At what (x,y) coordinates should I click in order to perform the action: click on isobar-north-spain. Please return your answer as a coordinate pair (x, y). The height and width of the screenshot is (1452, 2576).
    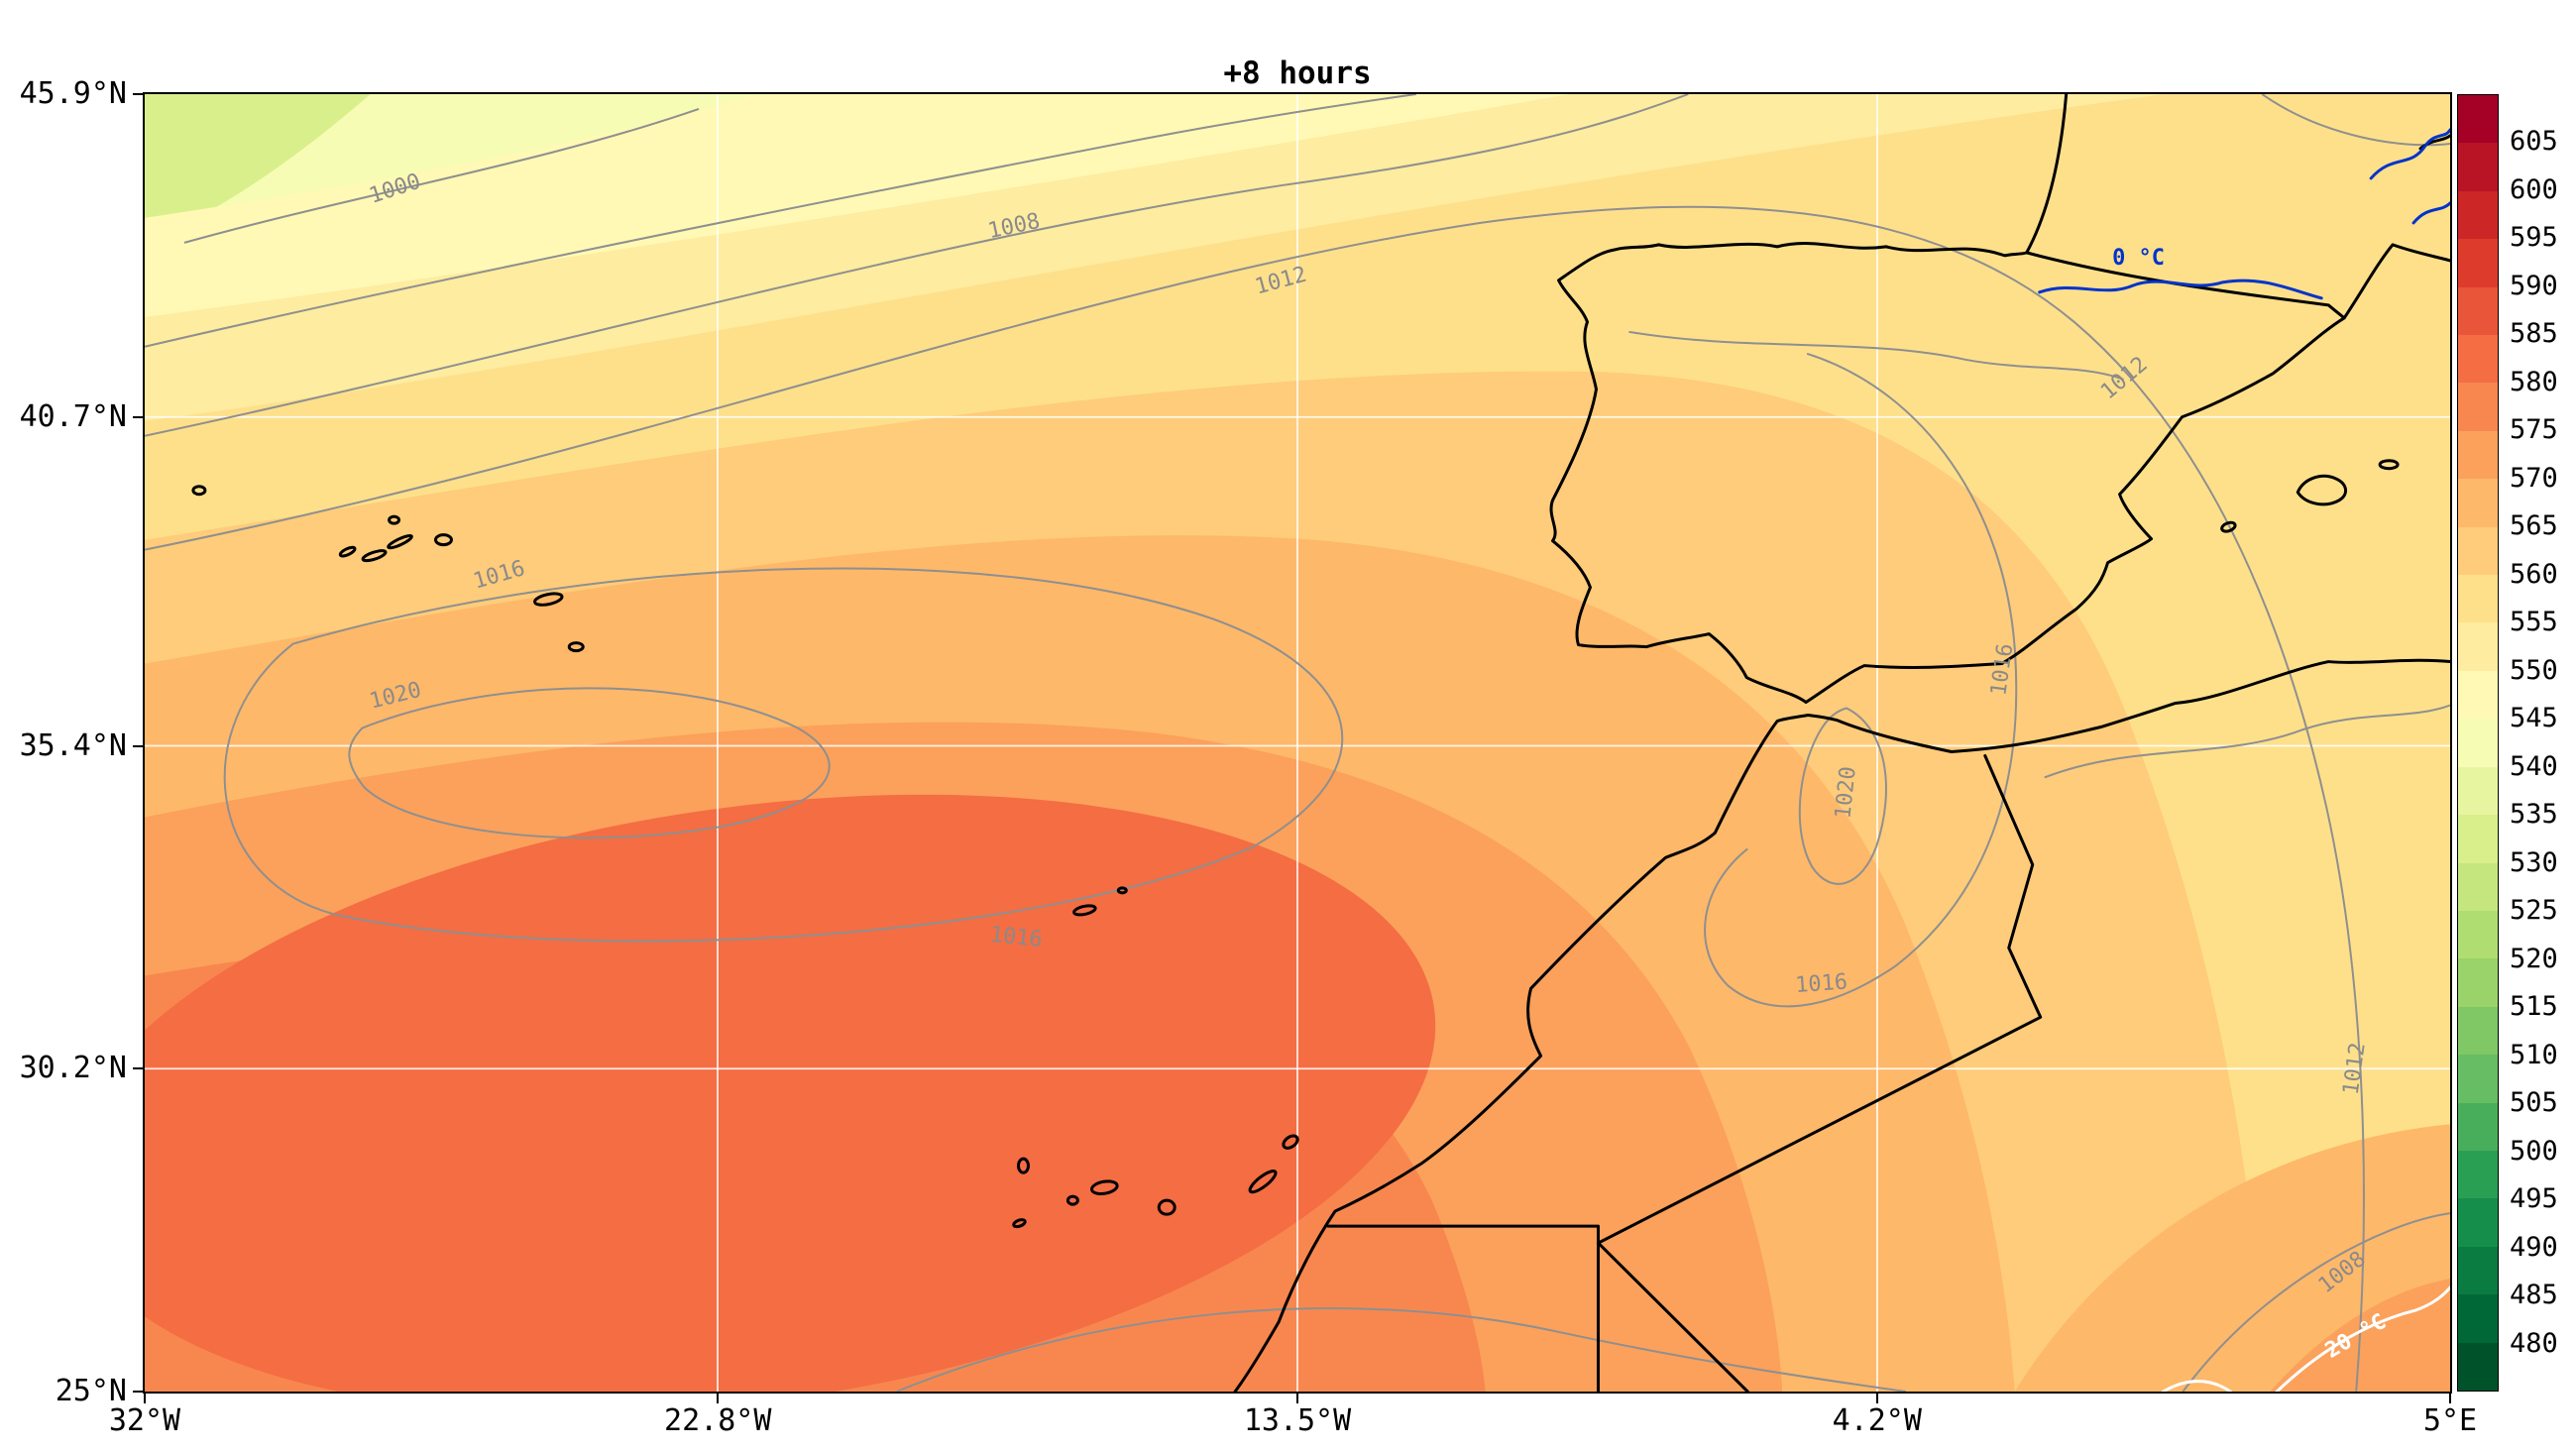
    Looking at the image, I should click on (1876, 355).